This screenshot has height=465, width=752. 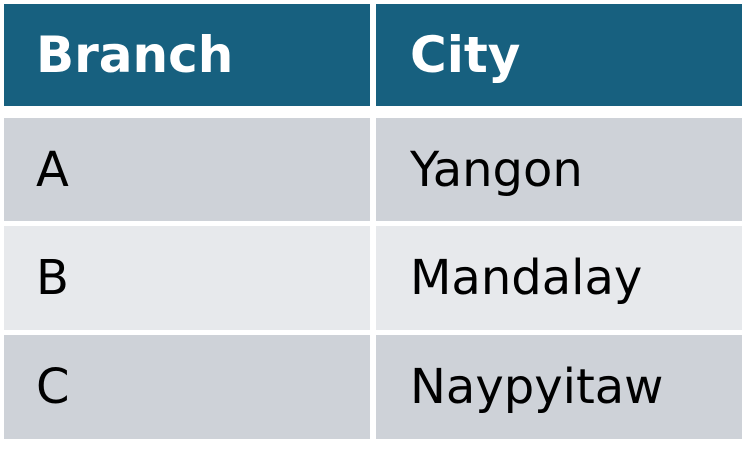 I want to click on city-cell: Mandalay, so click(x=559, y=278).